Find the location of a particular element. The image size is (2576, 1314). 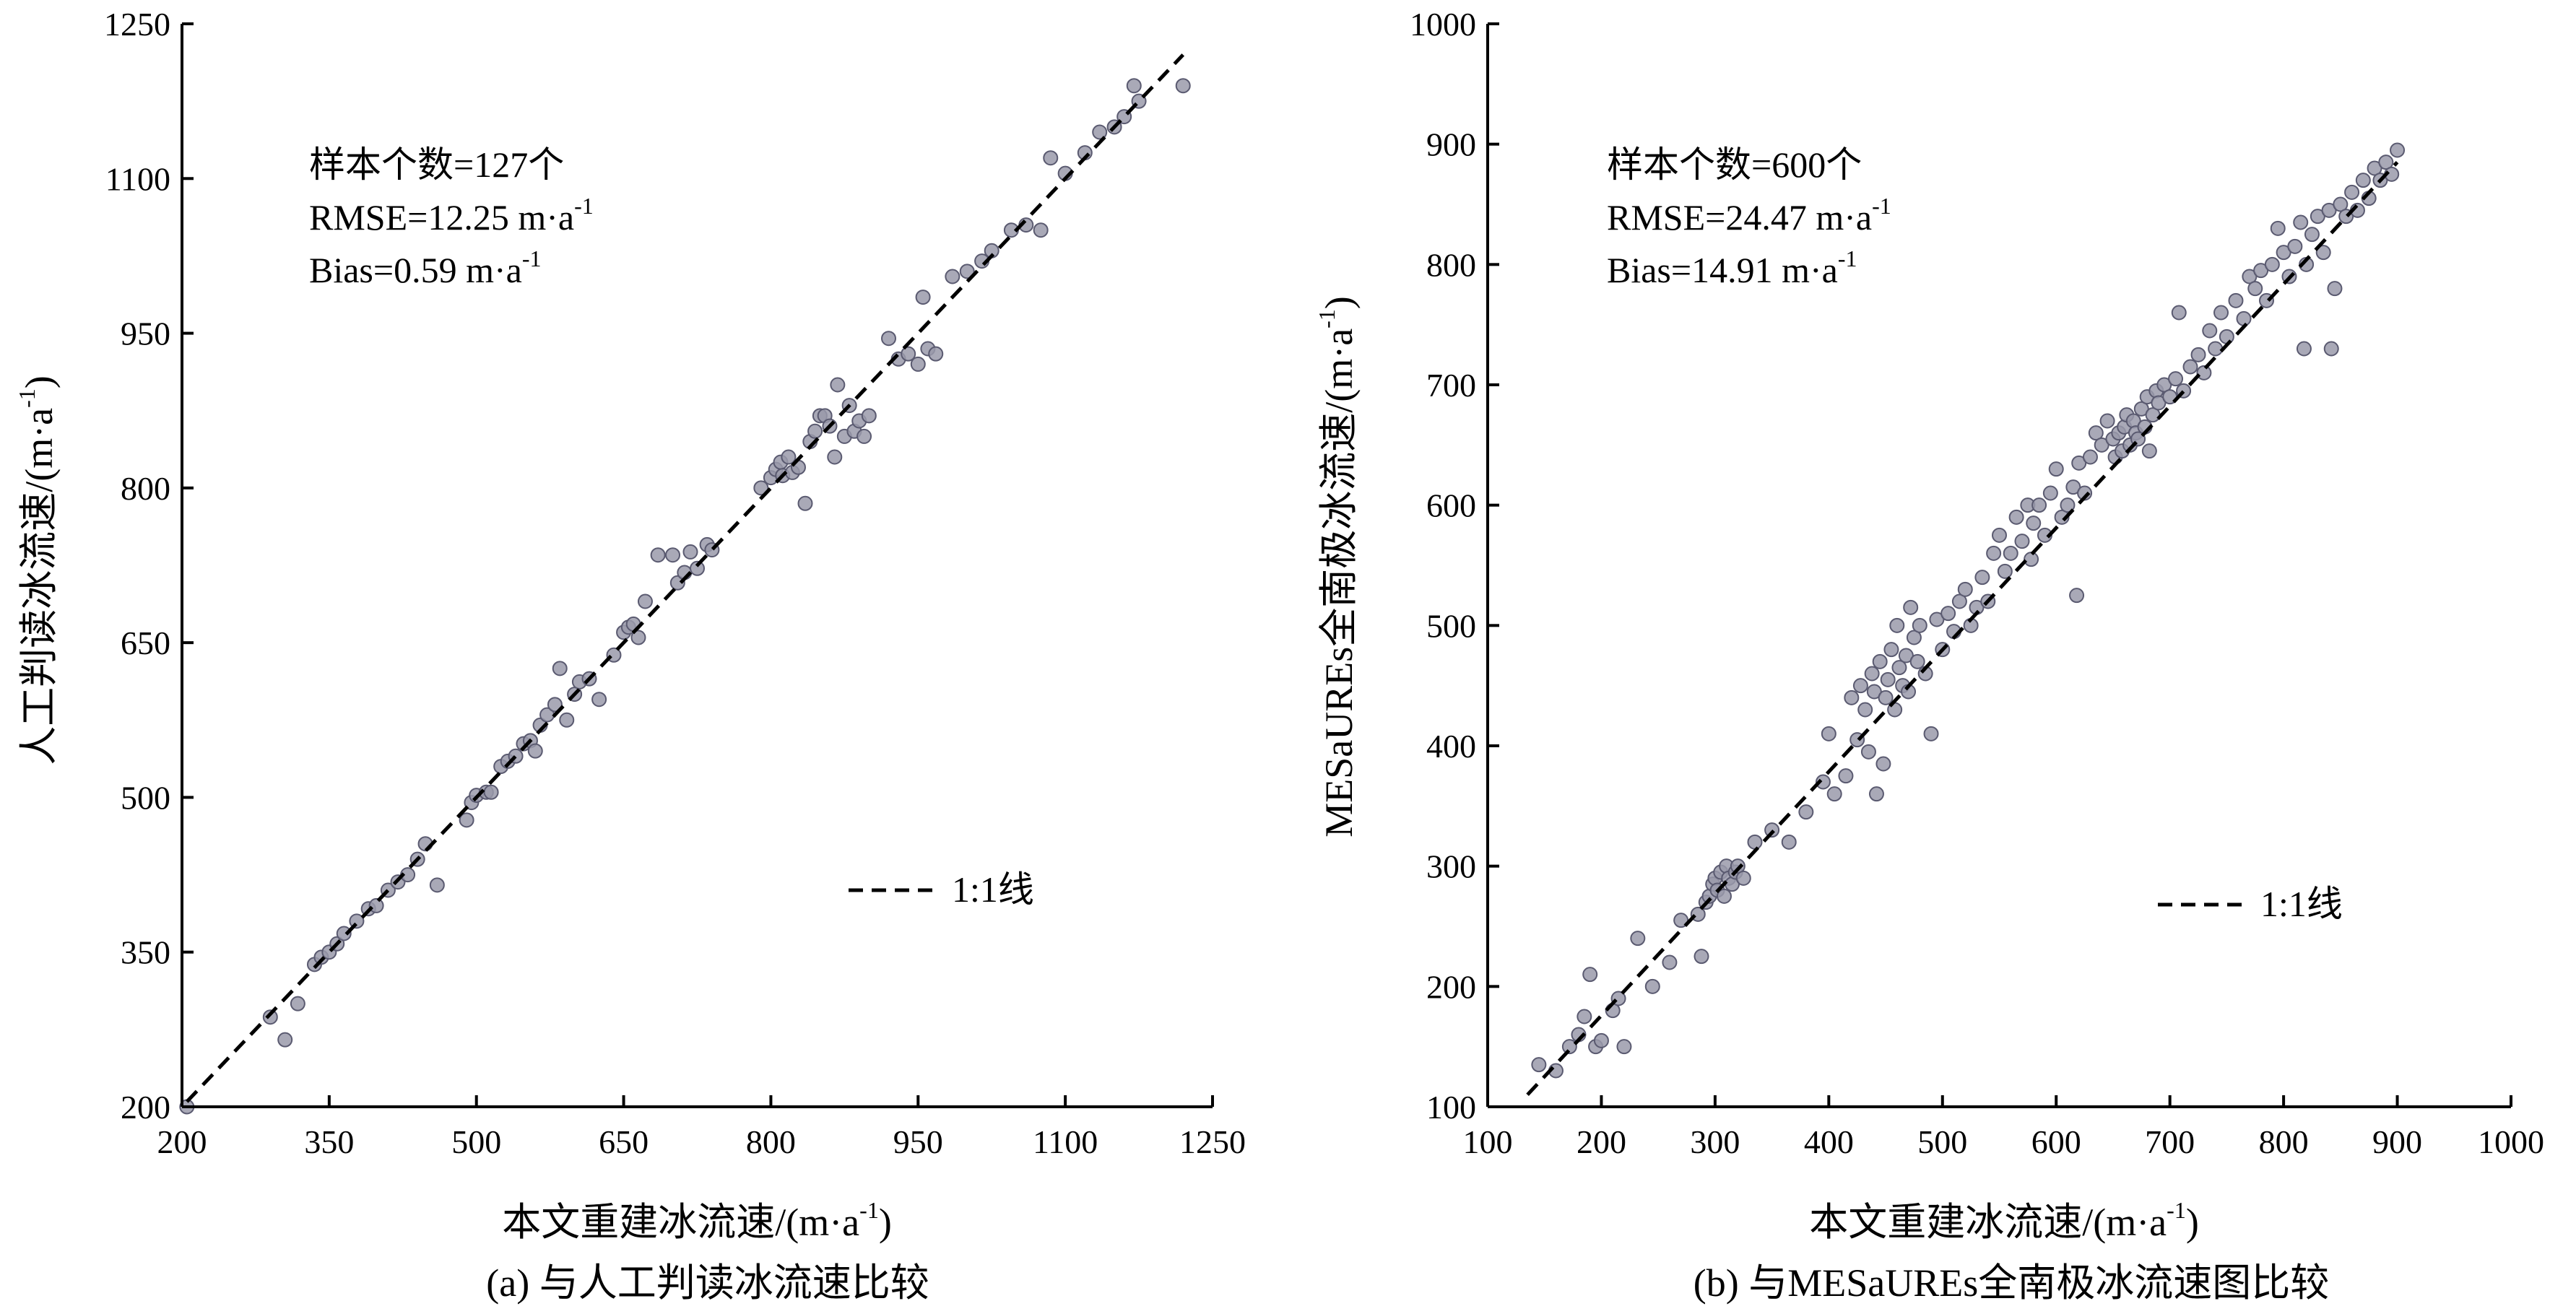

panel-b-y-tick-label: 400 is located at coordinates (1451, 746).